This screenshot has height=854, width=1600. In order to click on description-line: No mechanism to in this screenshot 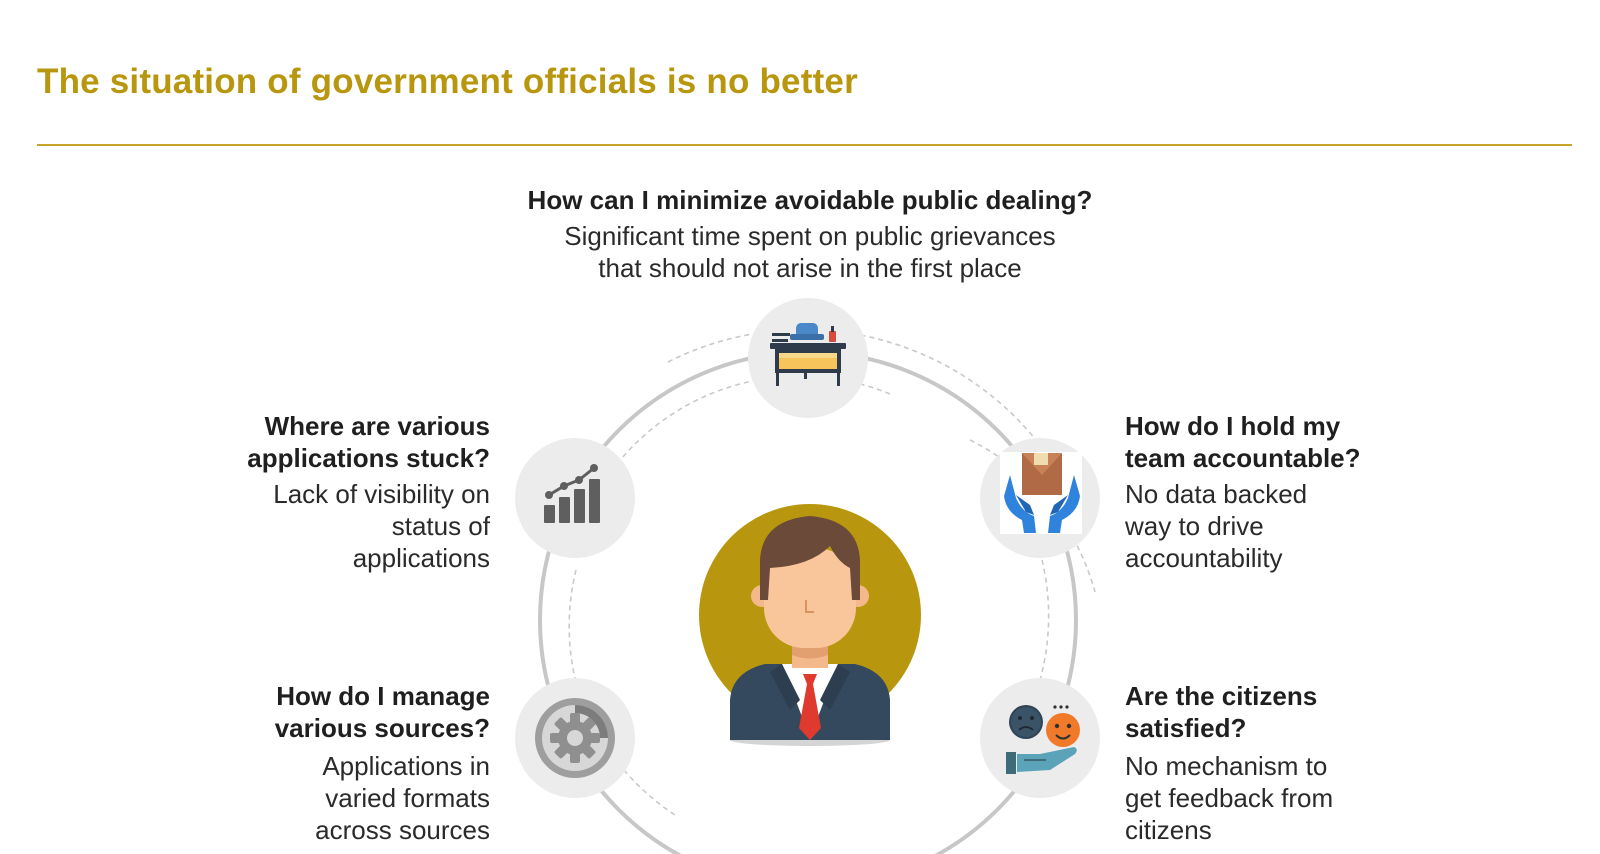, I will do `click(1226, 766)`.